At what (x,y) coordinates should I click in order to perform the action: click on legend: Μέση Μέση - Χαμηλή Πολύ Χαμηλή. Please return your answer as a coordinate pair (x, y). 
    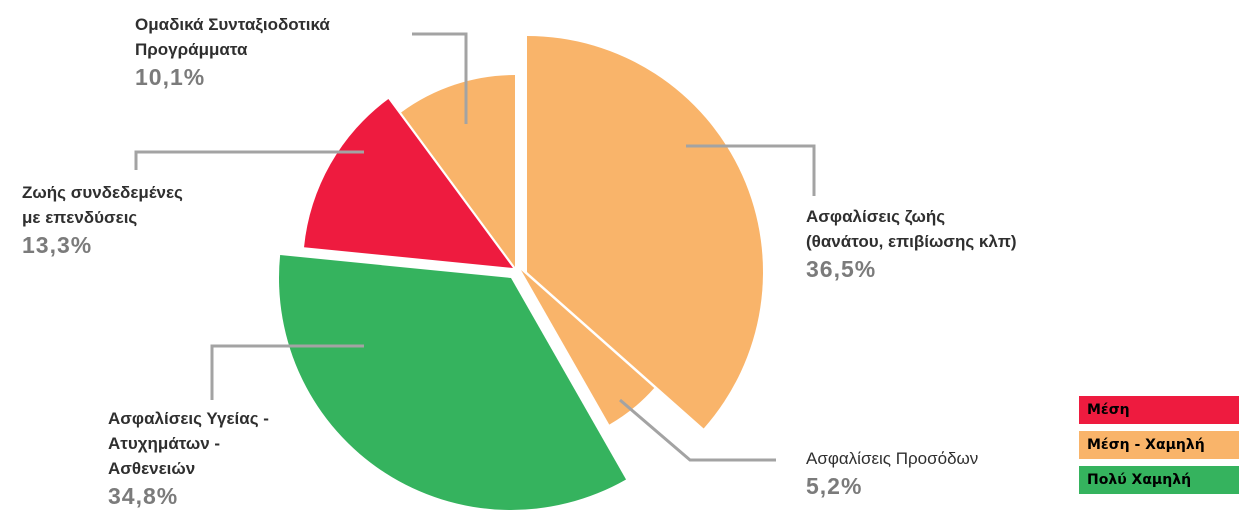
    Looking at the image, I should click on (1159, 448).